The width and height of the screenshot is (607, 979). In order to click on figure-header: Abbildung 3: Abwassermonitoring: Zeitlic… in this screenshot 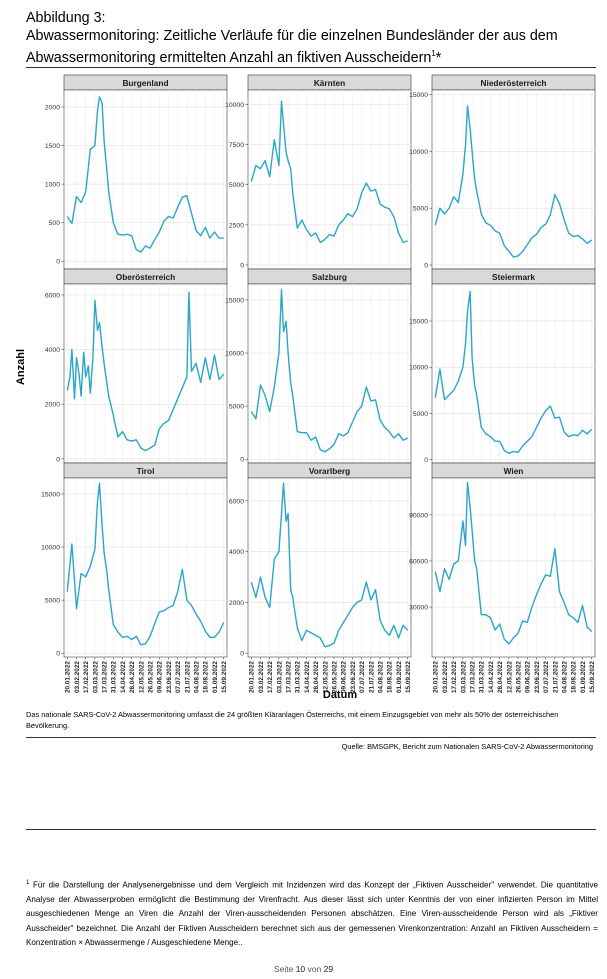, I will do `click(306, 38)`.